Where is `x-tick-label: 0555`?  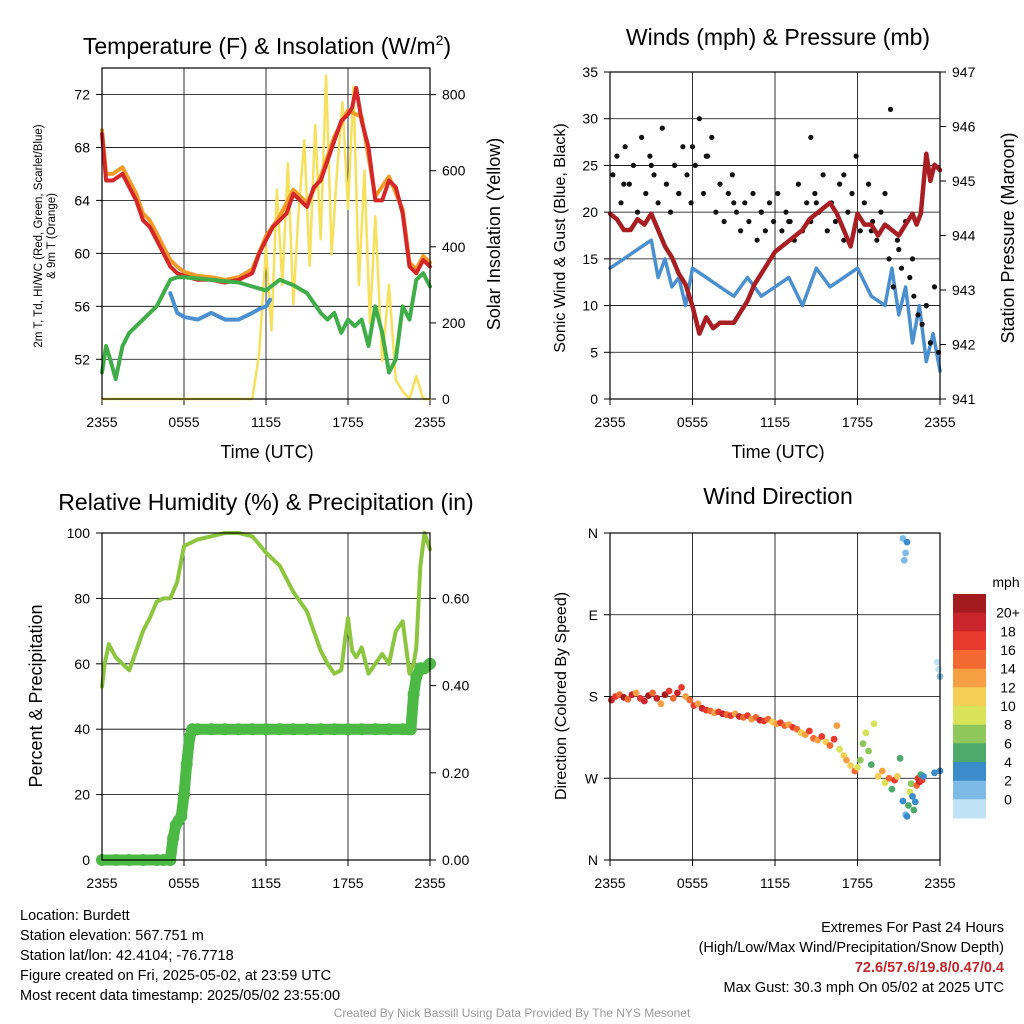
x-tick-label: 0555 is located at coordinates (183, 422).